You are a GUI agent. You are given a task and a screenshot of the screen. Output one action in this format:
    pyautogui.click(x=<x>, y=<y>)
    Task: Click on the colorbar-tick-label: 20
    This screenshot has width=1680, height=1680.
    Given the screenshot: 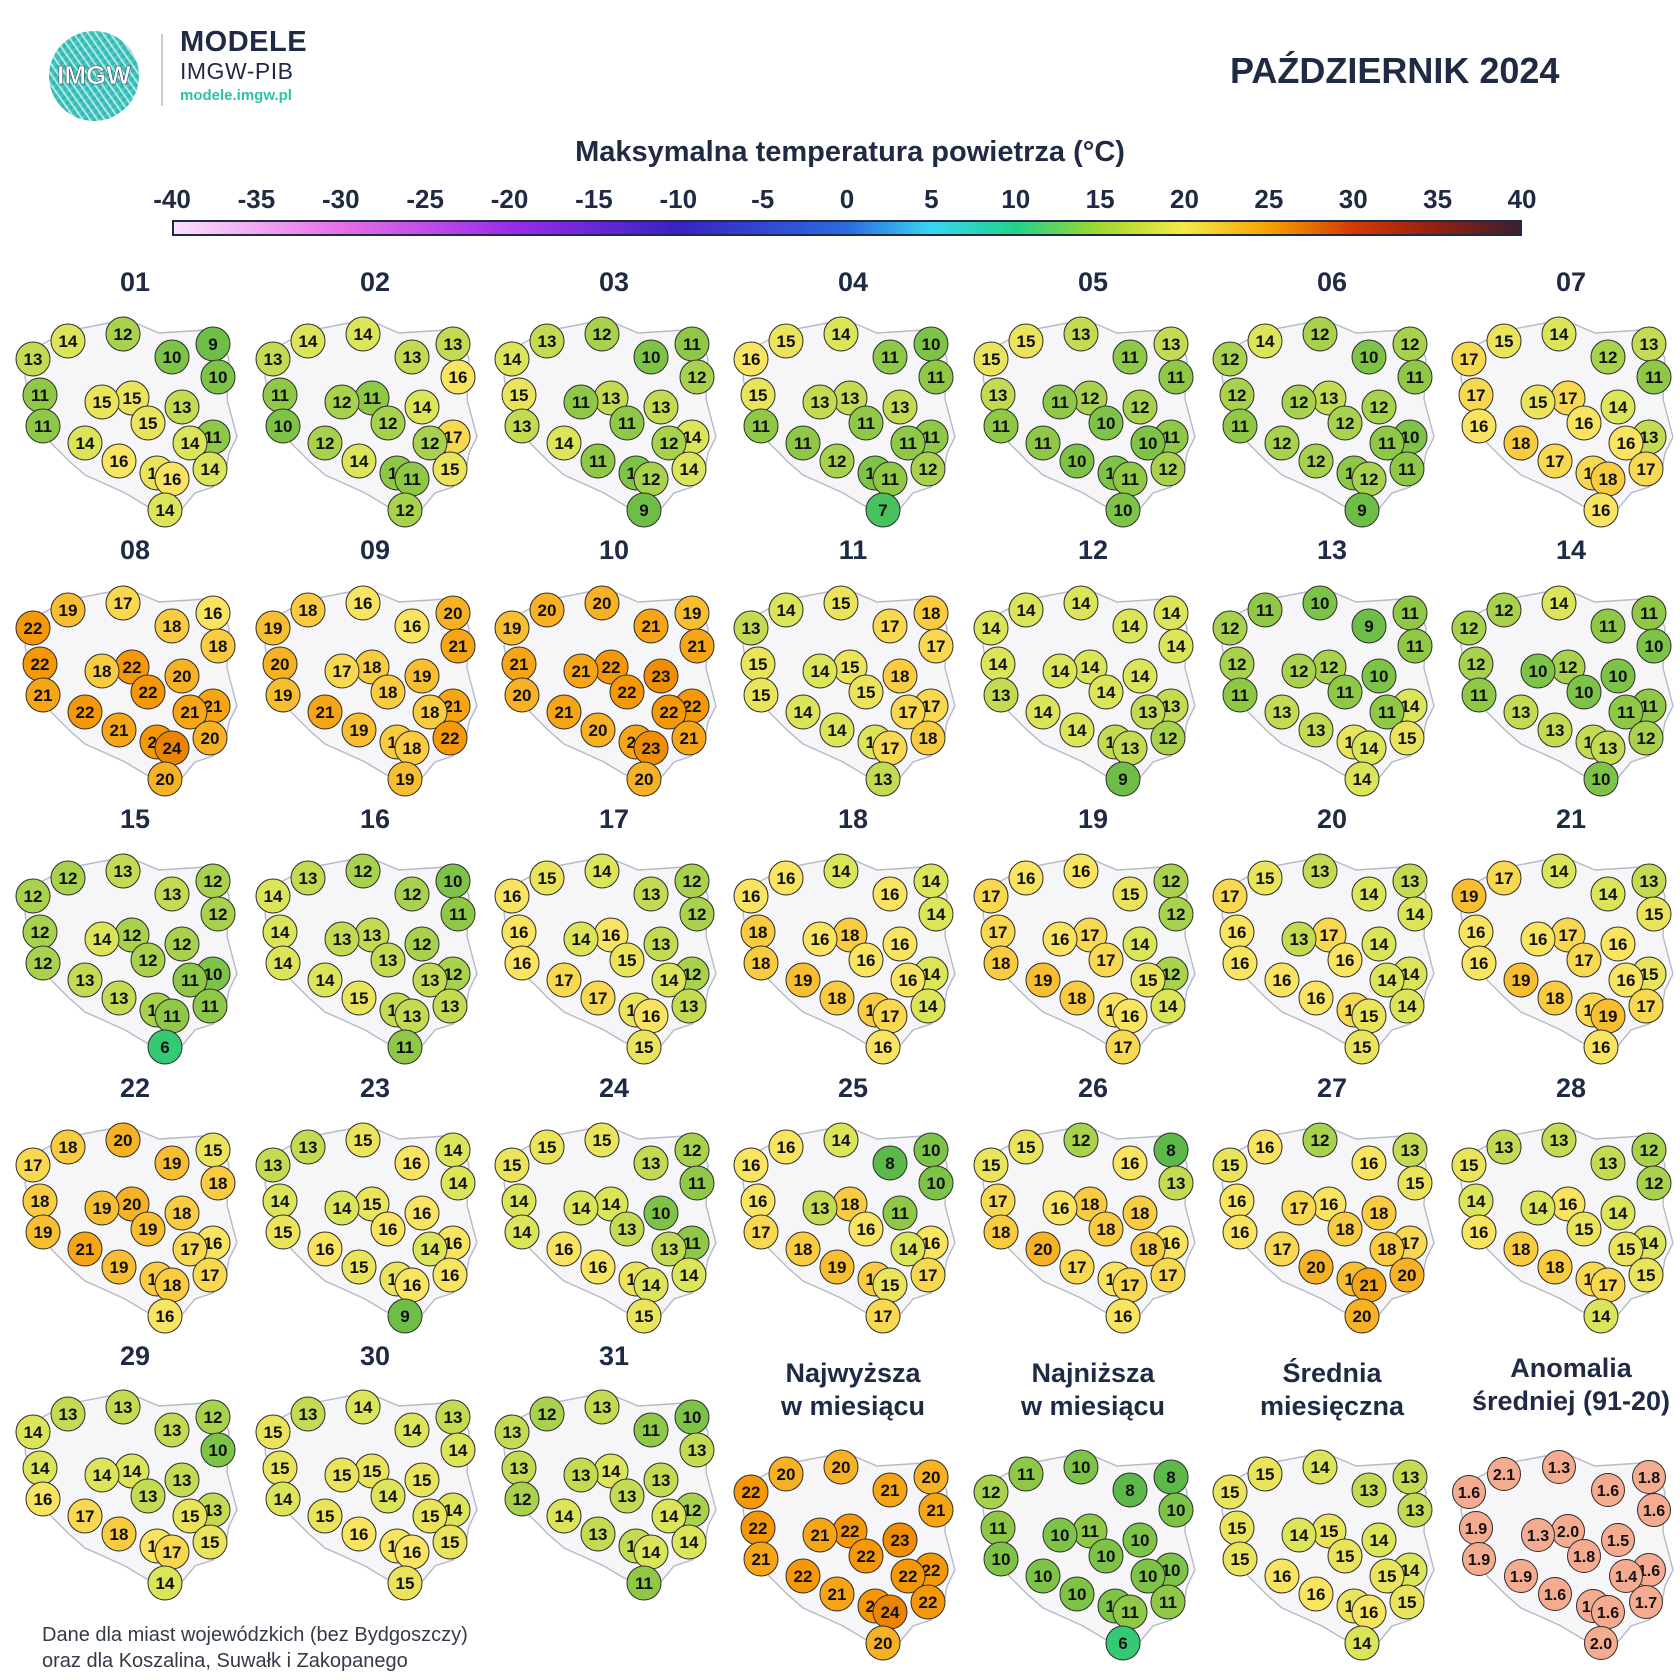 What is the action you would take?
    pyautogui.click(x=1184, y=199)
    